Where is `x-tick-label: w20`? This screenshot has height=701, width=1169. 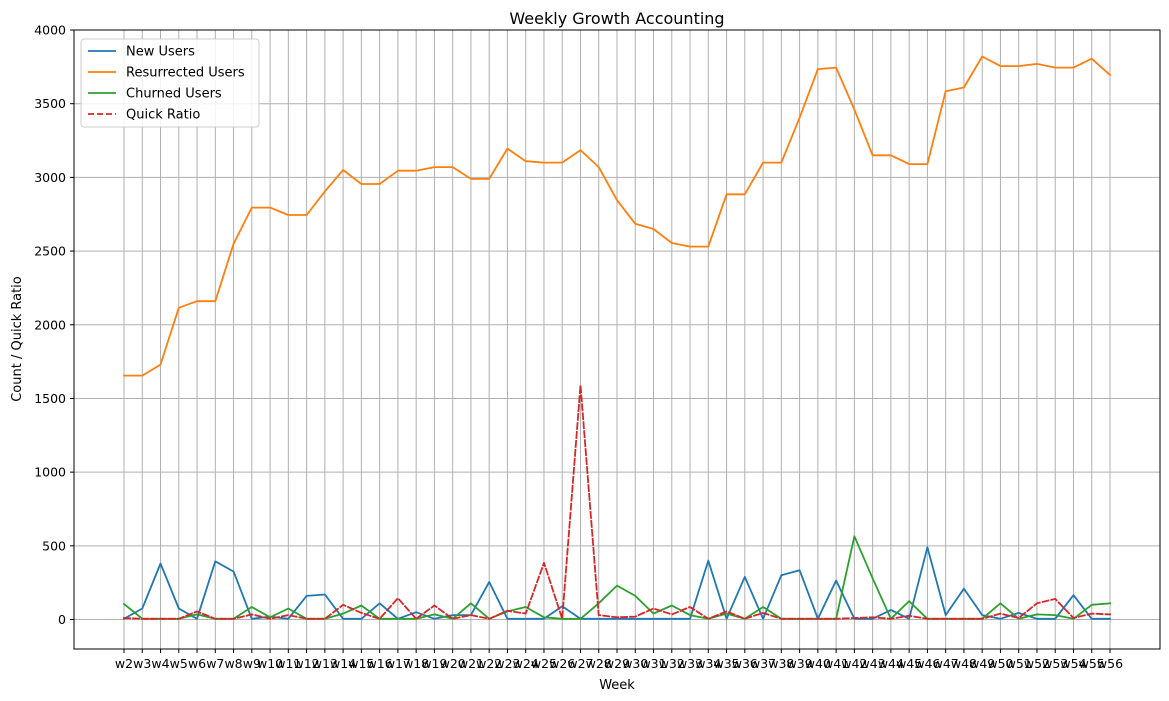 x-tick-label: w20 is located at coordinates (453, 663).